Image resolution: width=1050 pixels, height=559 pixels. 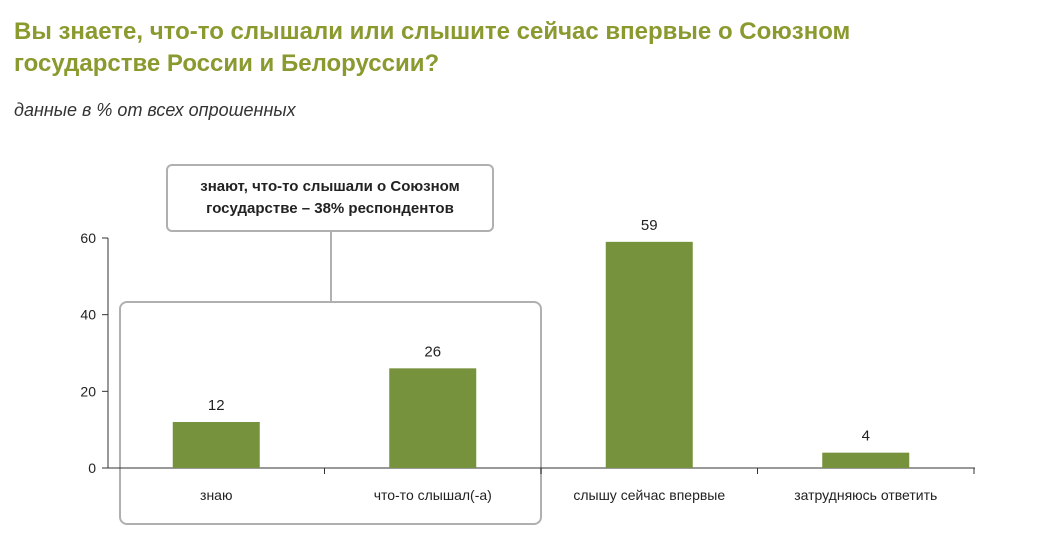 I want to click on x-category-label: что-то слышал(-а), so click(x=433, y=495).